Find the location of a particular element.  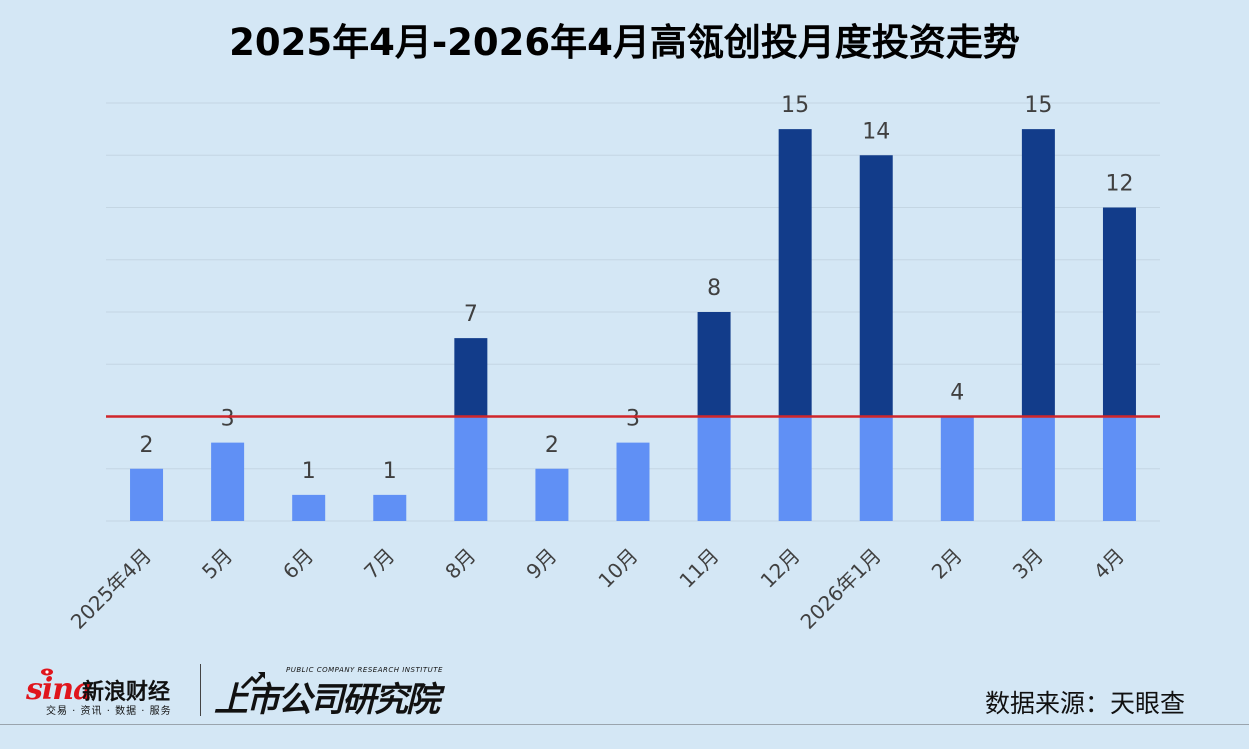

x-tick-label: 10月 is located at coordinates (617, 568).